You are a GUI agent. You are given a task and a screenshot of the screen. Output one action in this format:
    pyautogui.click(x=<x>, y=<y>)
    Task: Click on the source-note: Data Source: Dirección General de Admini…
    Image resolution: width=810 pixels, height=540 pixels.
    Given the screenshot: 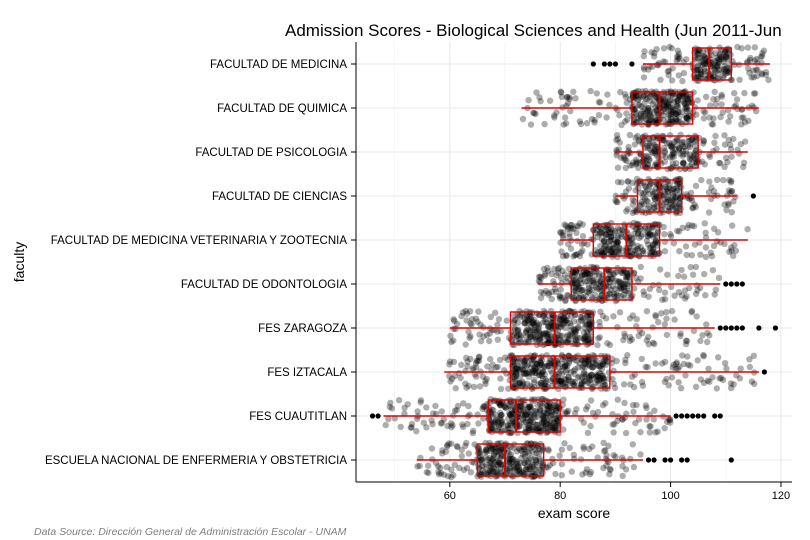 What is the action you would take?
    pyautogui.click(x=190, y=532)
    